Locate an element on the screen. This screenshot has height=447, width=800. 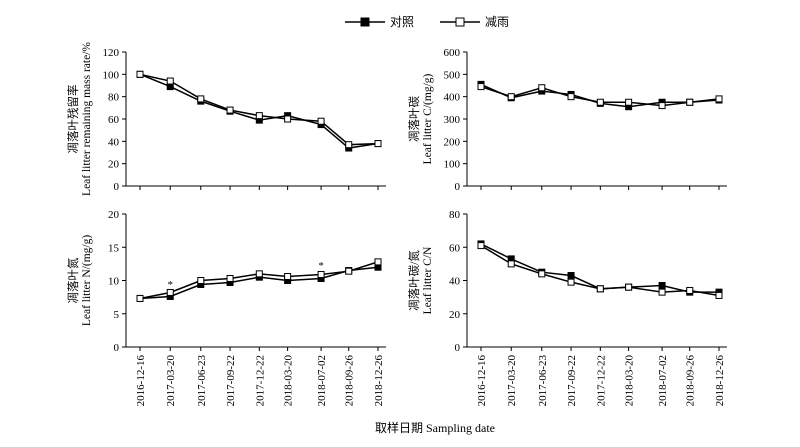
y-tick-label: 120 is located at coordinates (111, 53).